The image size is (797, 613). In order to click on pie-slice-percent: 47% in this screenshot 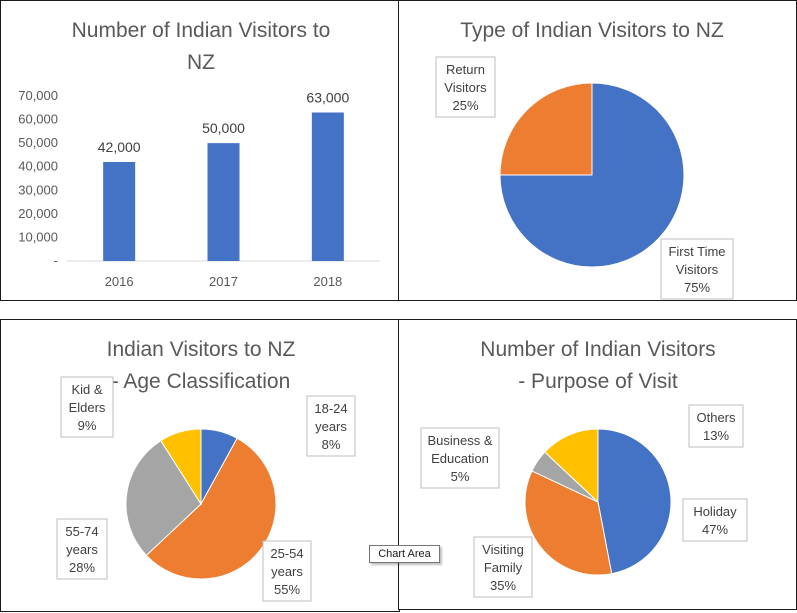, I will do `click(715, 529)`.